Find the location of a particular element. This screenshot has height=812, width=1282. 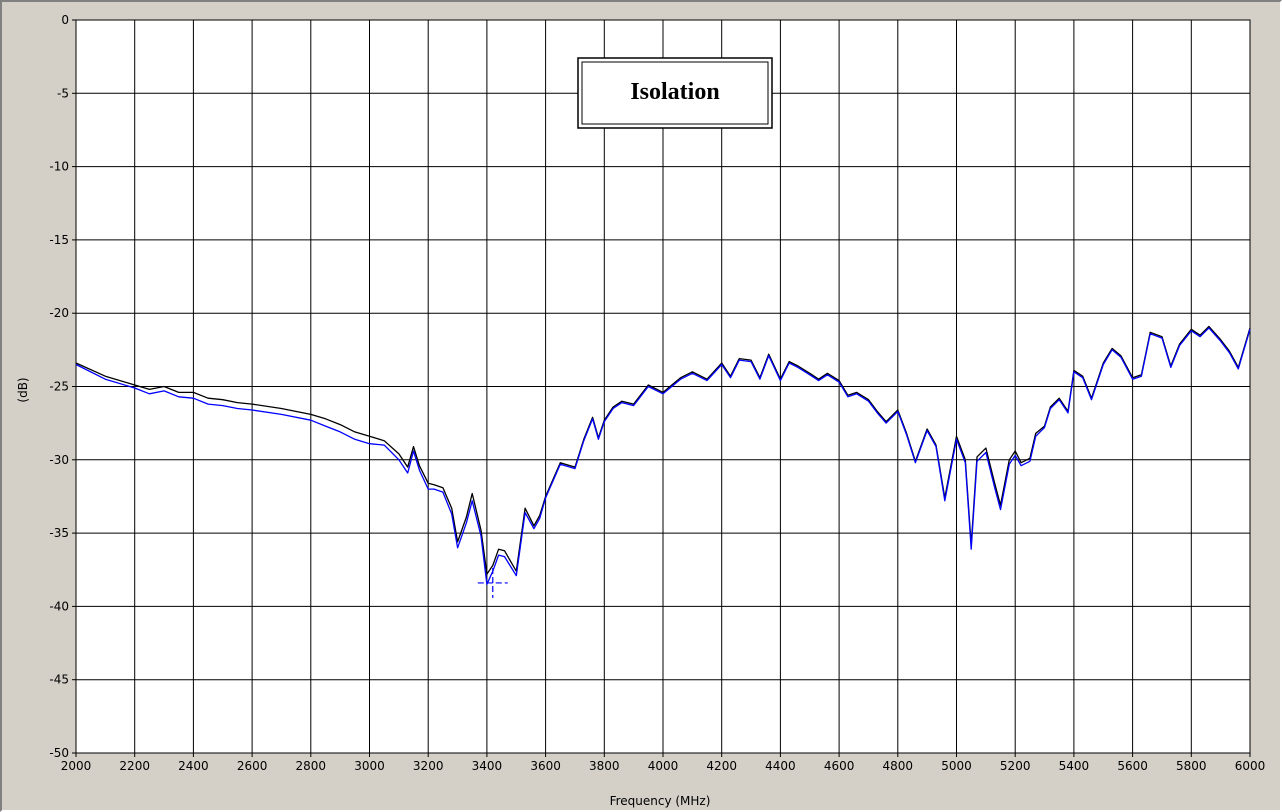

y-tick-label: 0 is located at coordinates (65, 20).